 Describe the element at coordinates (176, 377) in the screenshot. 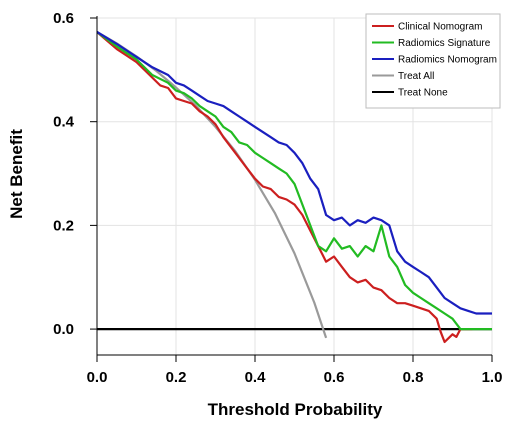

I see `x-tick-label: 0.2` at that location.